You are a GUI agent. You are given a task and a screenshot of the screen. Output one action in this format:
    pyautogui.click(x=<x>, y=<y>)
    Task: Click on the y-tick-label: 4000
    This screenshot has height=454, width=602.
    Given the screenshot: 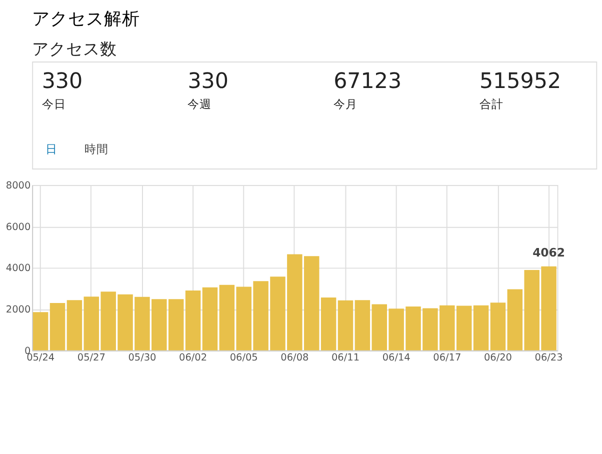 What is the action you would take?
    pyautogui.click(x=18, y=268)
    